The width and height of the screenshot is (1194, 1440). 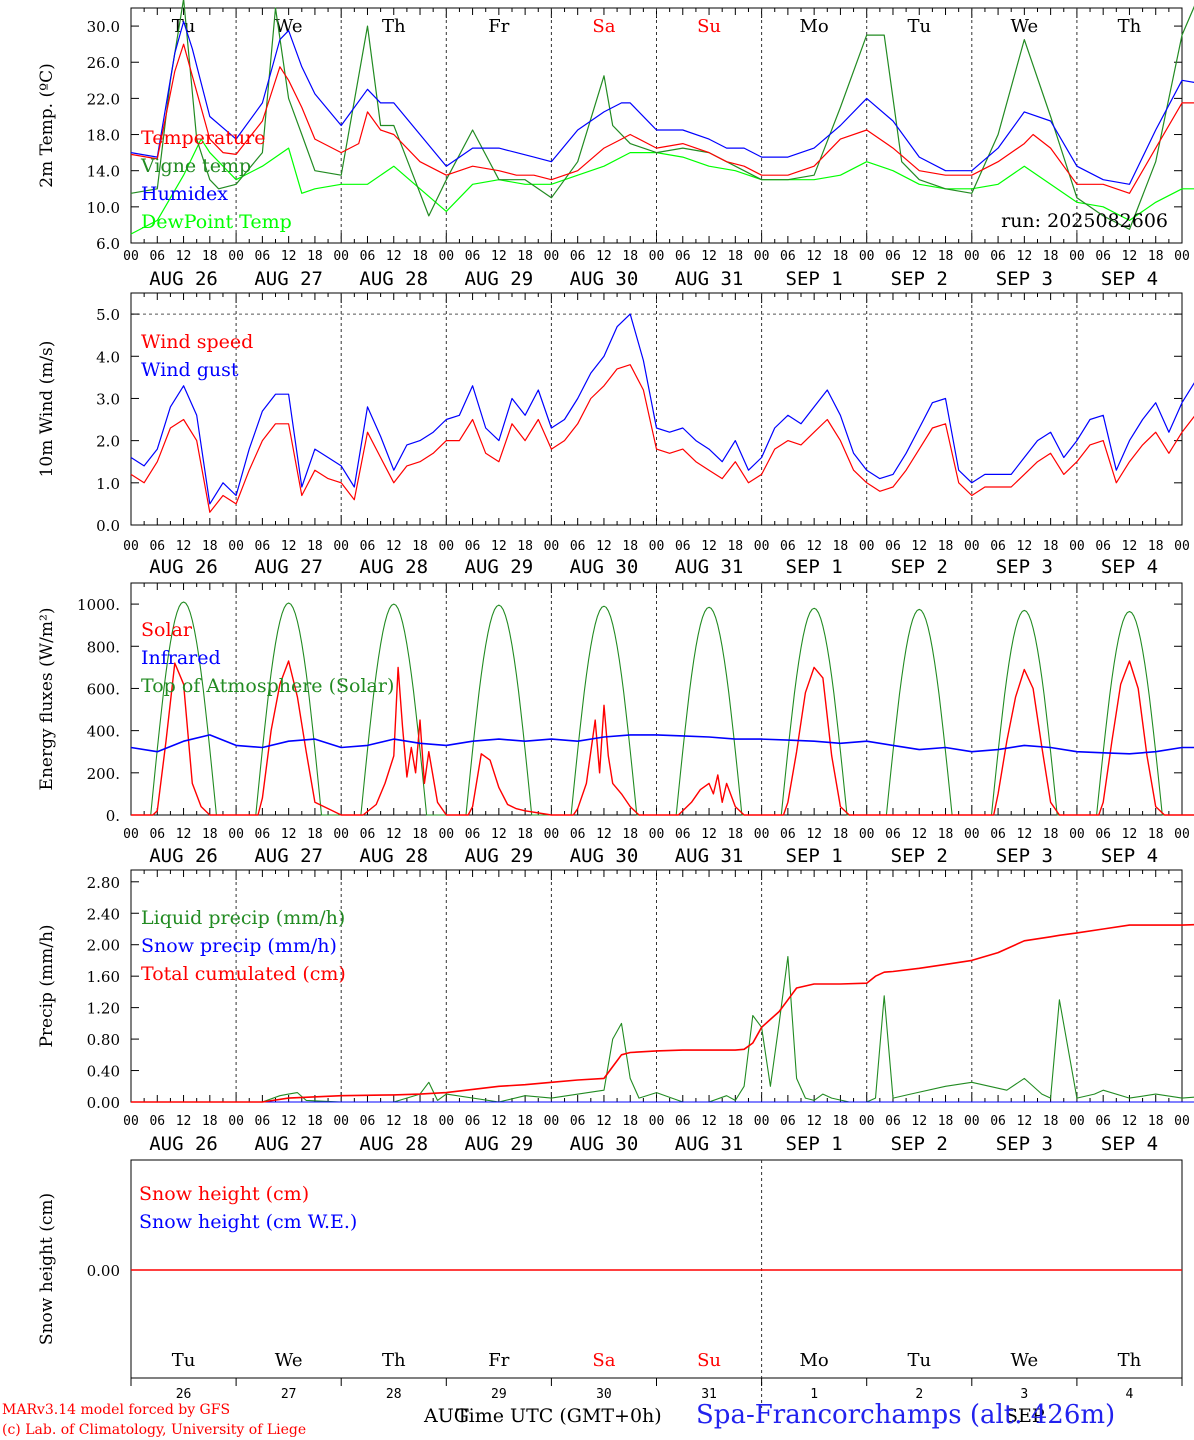 What do you see at coordinates (289, 1394) in the screenshot?
I see `day-number-label: 27` at bounding box center [289, 1394].